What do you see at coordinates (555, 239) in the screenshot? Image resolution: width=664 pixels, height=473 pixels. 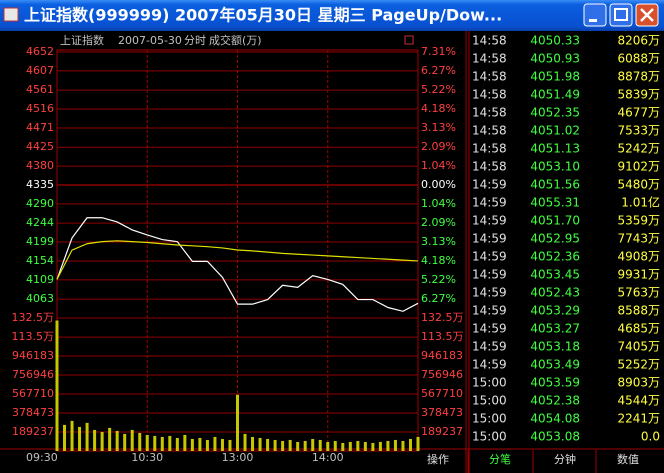 I see `trade-price: 4052.95` at bounding box center [555, 239].